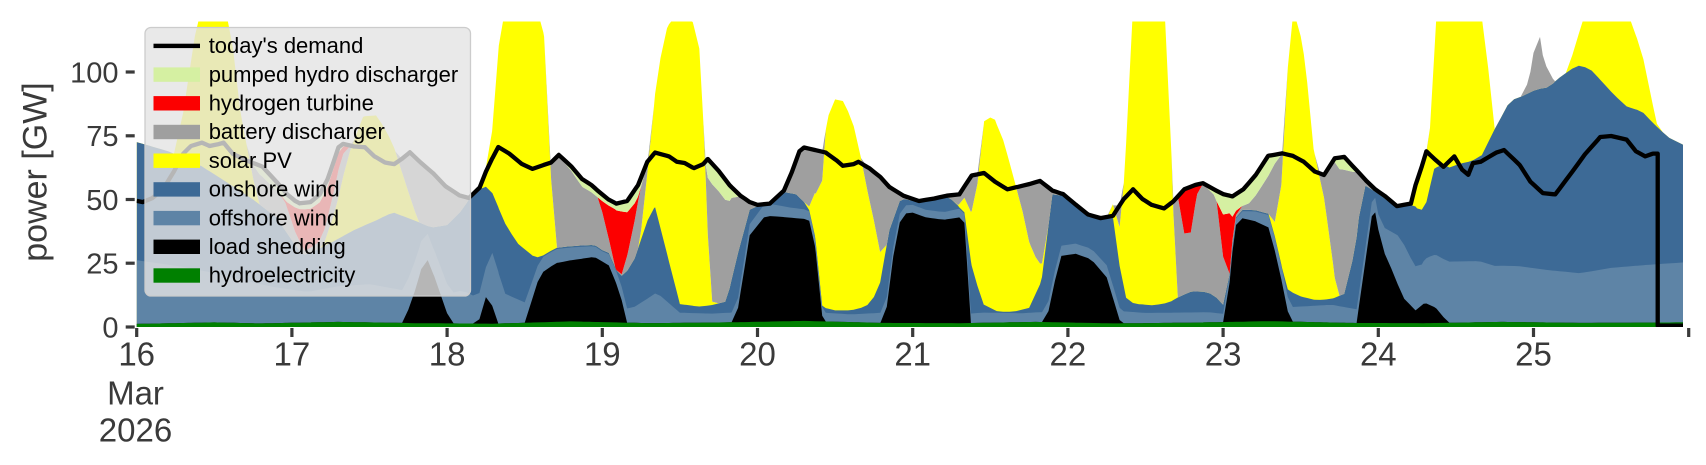 This screenshot has width=1706, height=465. What do you see at coordinates (274, 189) in the screenshot?
I see `svg-text: onshore wind` at bounding box center [274, 189].